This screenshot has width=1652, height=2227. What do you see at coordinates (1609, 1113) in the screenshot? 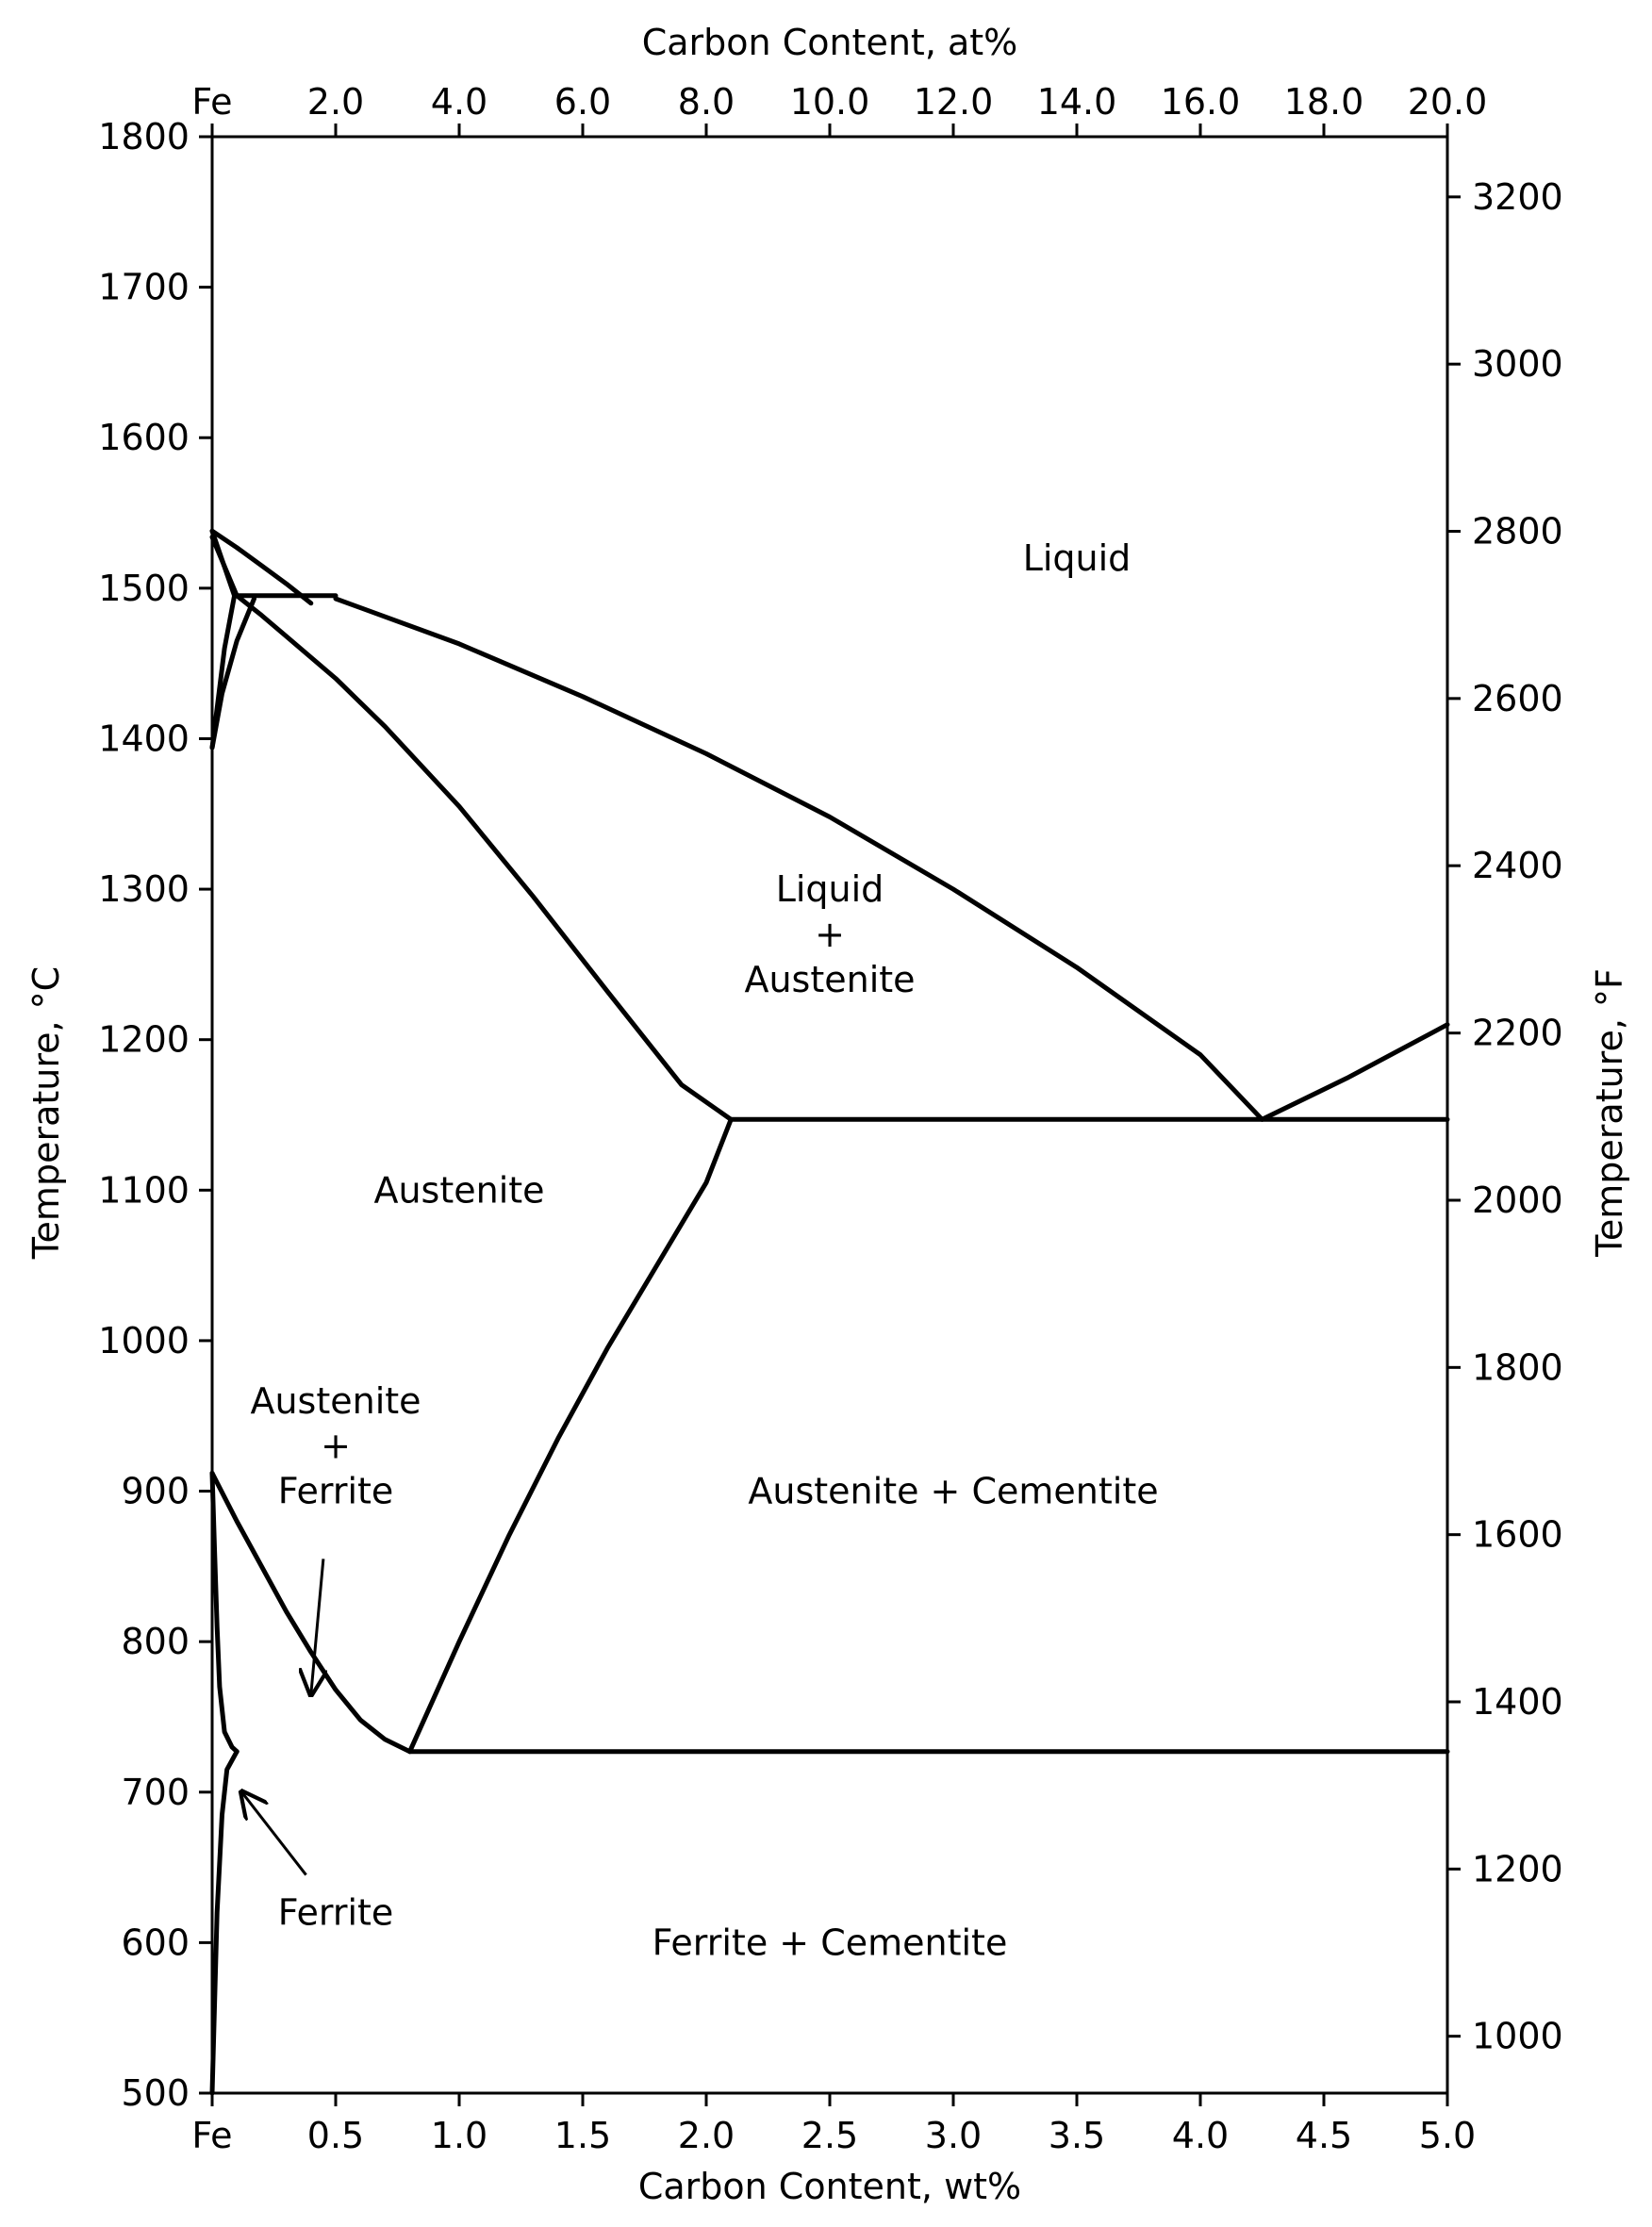
I see `y-axis-right-label: Temperature, °F` at bounding box center [1609, 1113].